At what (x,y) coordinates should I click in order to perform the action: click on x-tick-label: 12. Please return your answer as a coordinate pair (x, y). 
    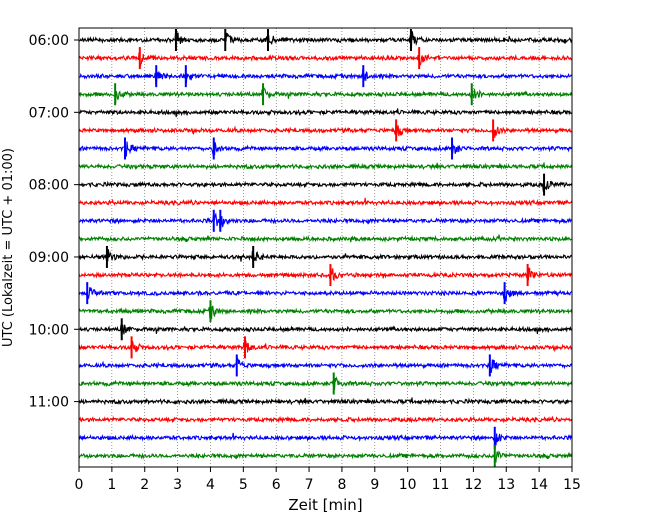
    Looking at the image, I should click on (473, 485).